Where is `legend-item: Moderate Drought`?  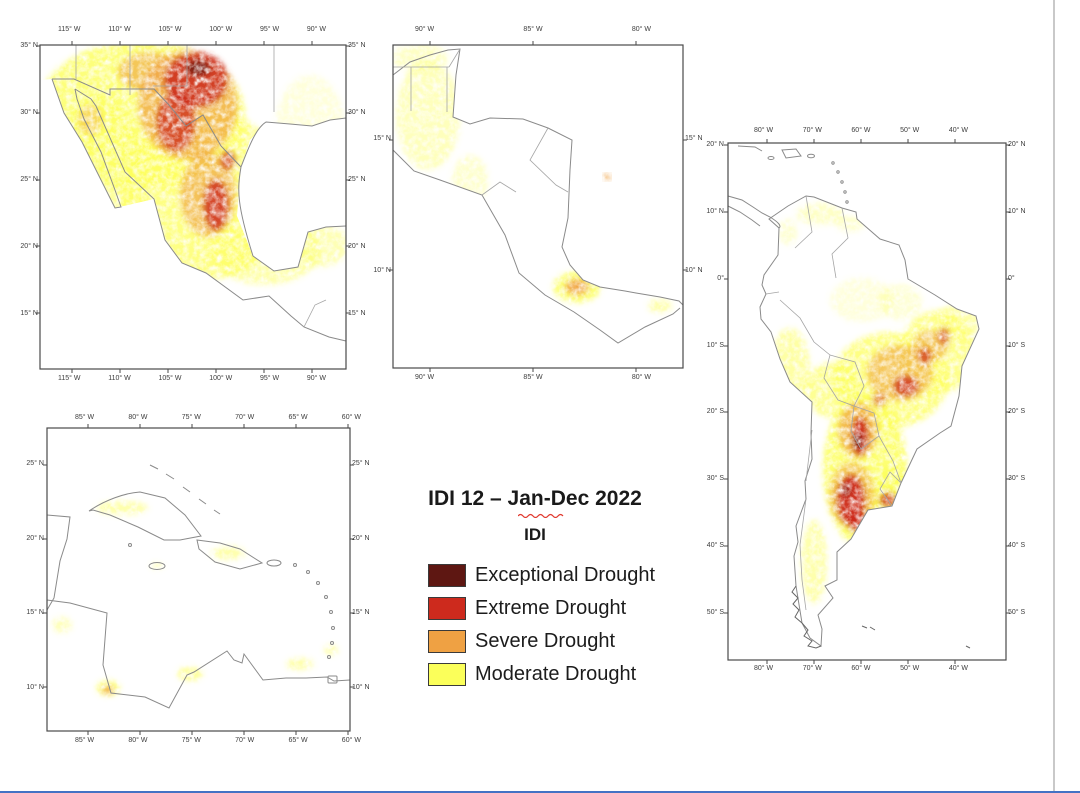 legend-item: Moderate Drought is located at coordinates (544, 674).